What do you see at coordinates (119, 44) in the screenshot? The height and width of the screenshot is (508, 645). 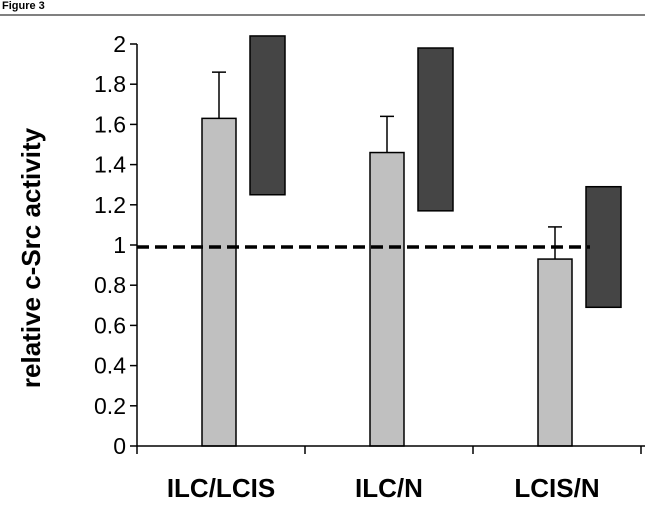 I see `y-tick-label: 2` at bounding box center [119, 44].